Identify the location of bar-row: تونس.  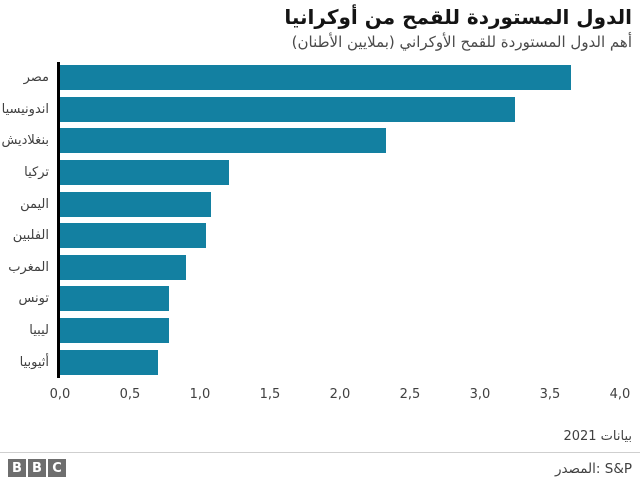
(320, 299).